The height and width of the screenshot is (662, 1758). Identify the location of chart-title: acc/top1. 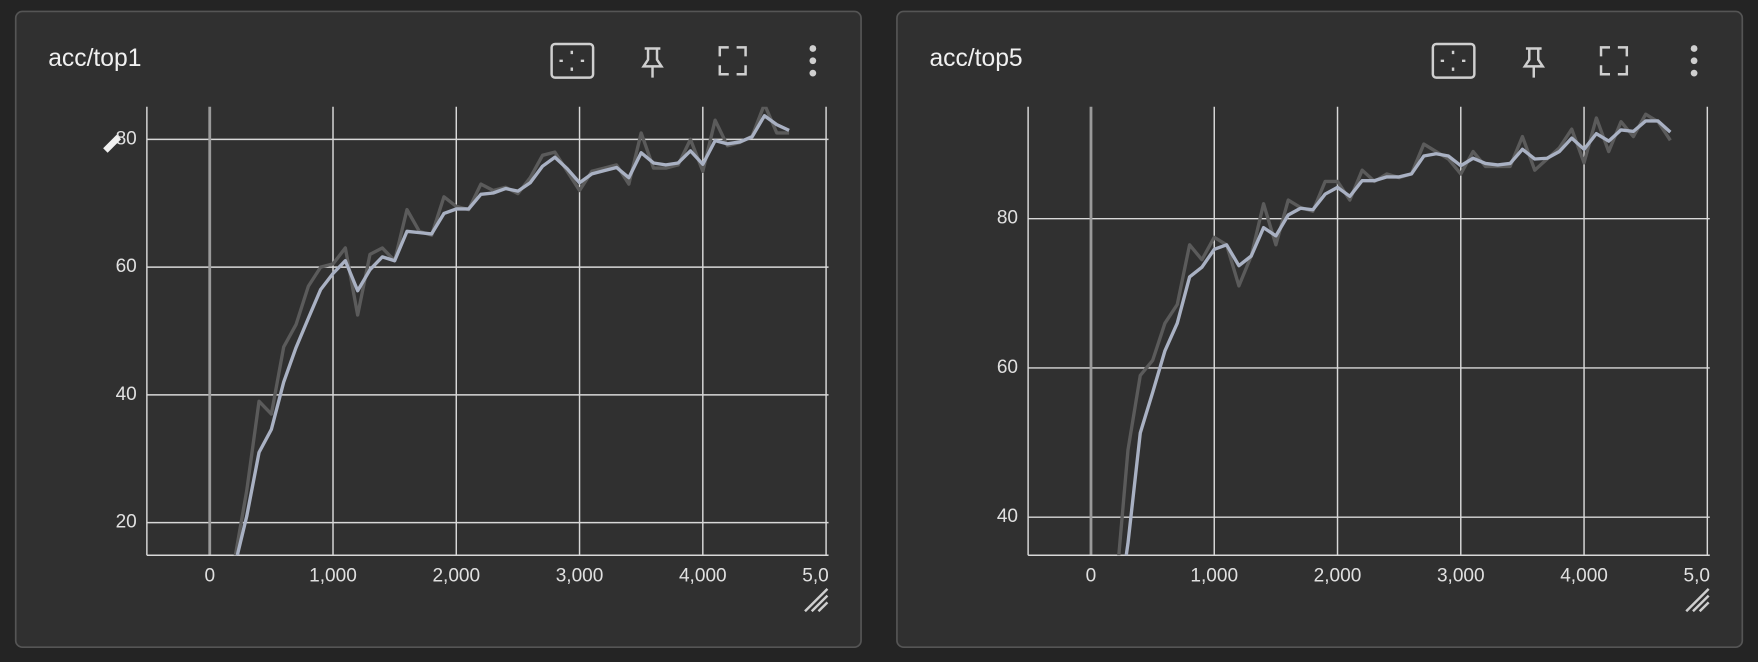
(94, 58).